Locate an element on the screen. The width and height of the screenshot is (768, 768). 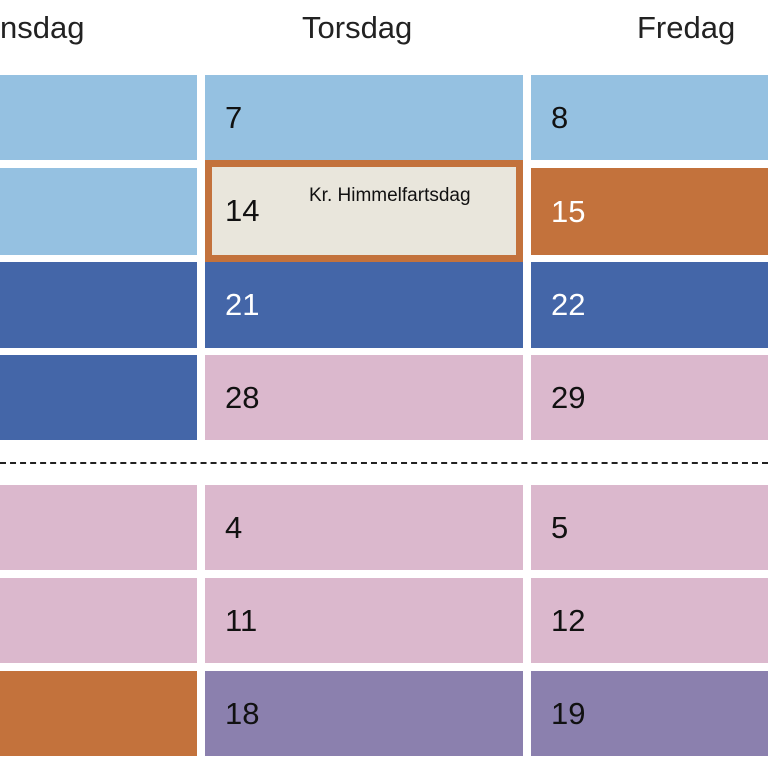
header-friday: Fredag is located at coordinates (686, 27).